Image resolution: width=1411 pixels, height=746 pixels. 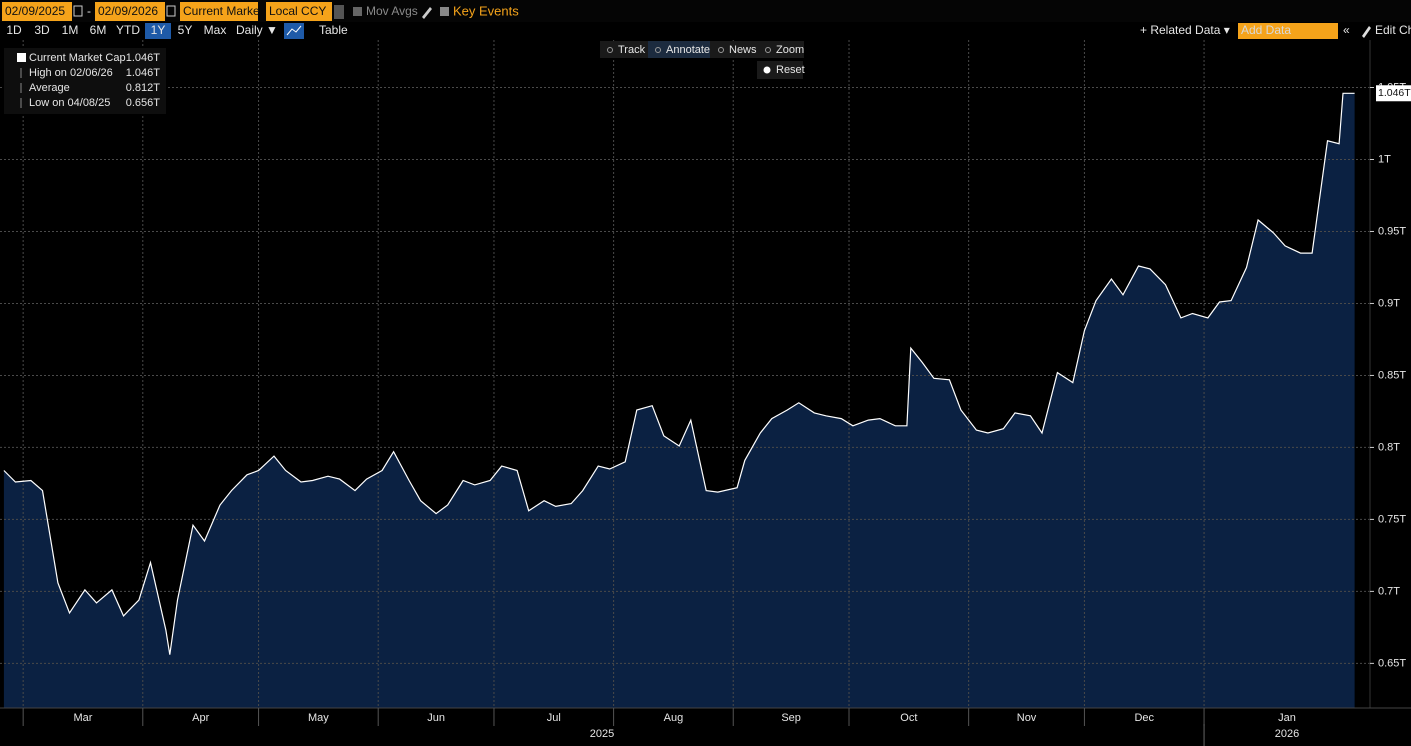 I want to click on y-tick-label: 0.8T, so click(x=1389, y=447).